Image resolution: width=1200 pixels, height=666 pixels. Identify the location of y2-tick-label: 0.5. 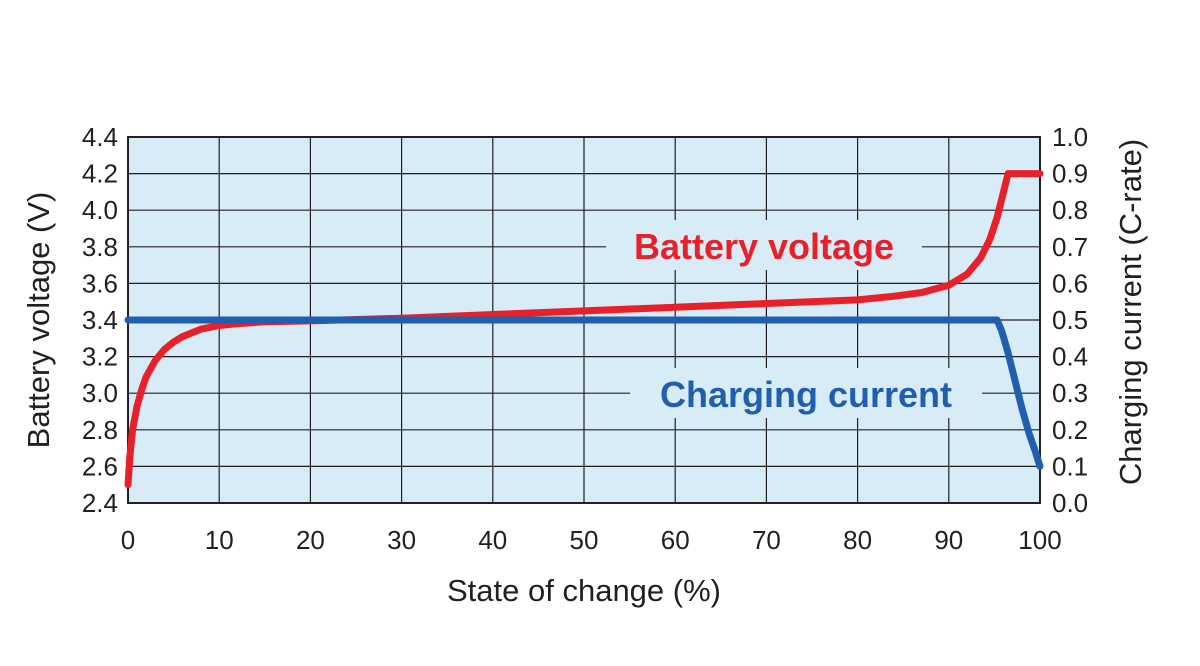
(1070, 320).